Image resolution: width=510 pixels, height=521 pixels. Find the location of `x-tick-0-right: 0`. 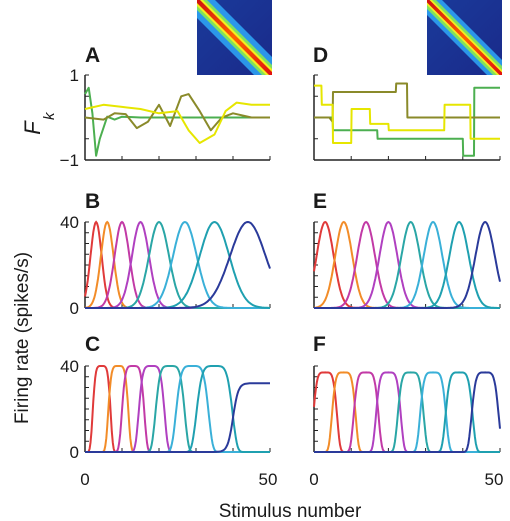

x-tick-0-right: 0 is located at coordinates (313, 479).